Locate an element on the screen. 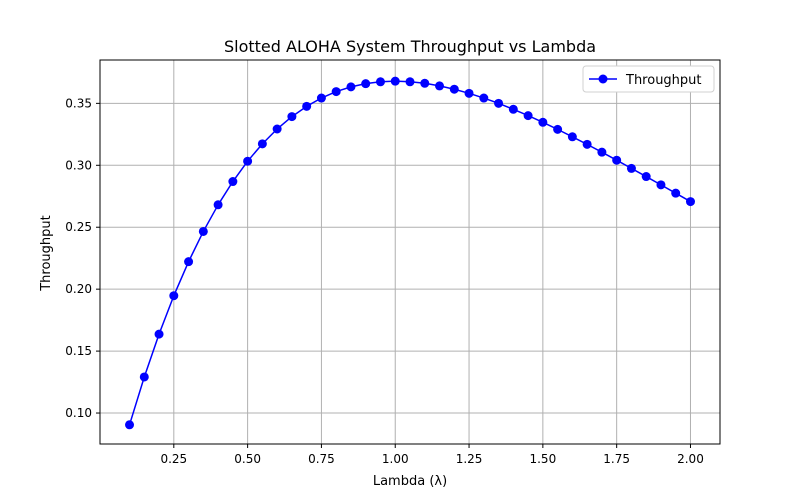 Image resolution: width=800 pixels, height=500 pixels. x-tick-label: 0.50 is located at coordinates (247, 459).